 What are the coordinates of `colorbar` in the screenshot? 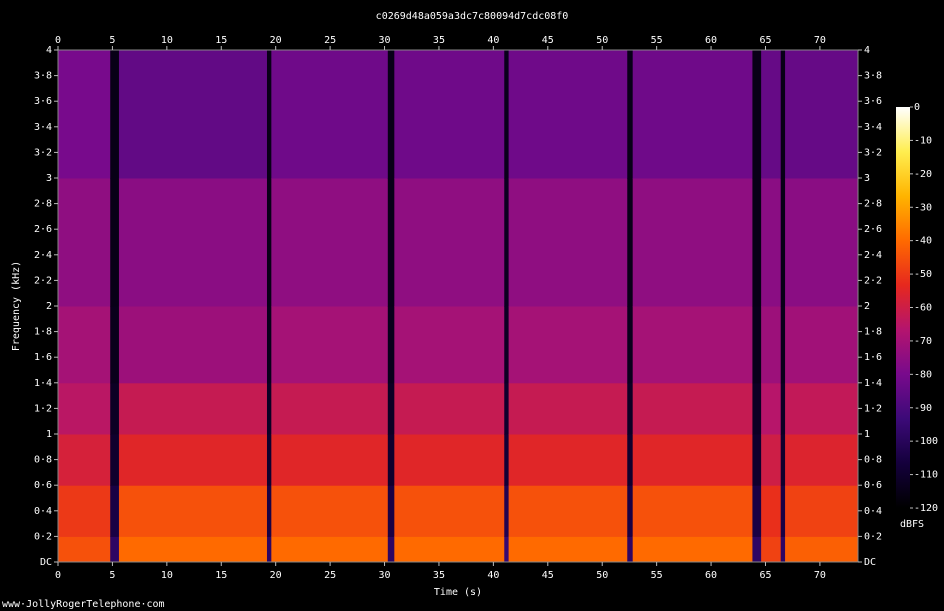 It's located at (903, 307).